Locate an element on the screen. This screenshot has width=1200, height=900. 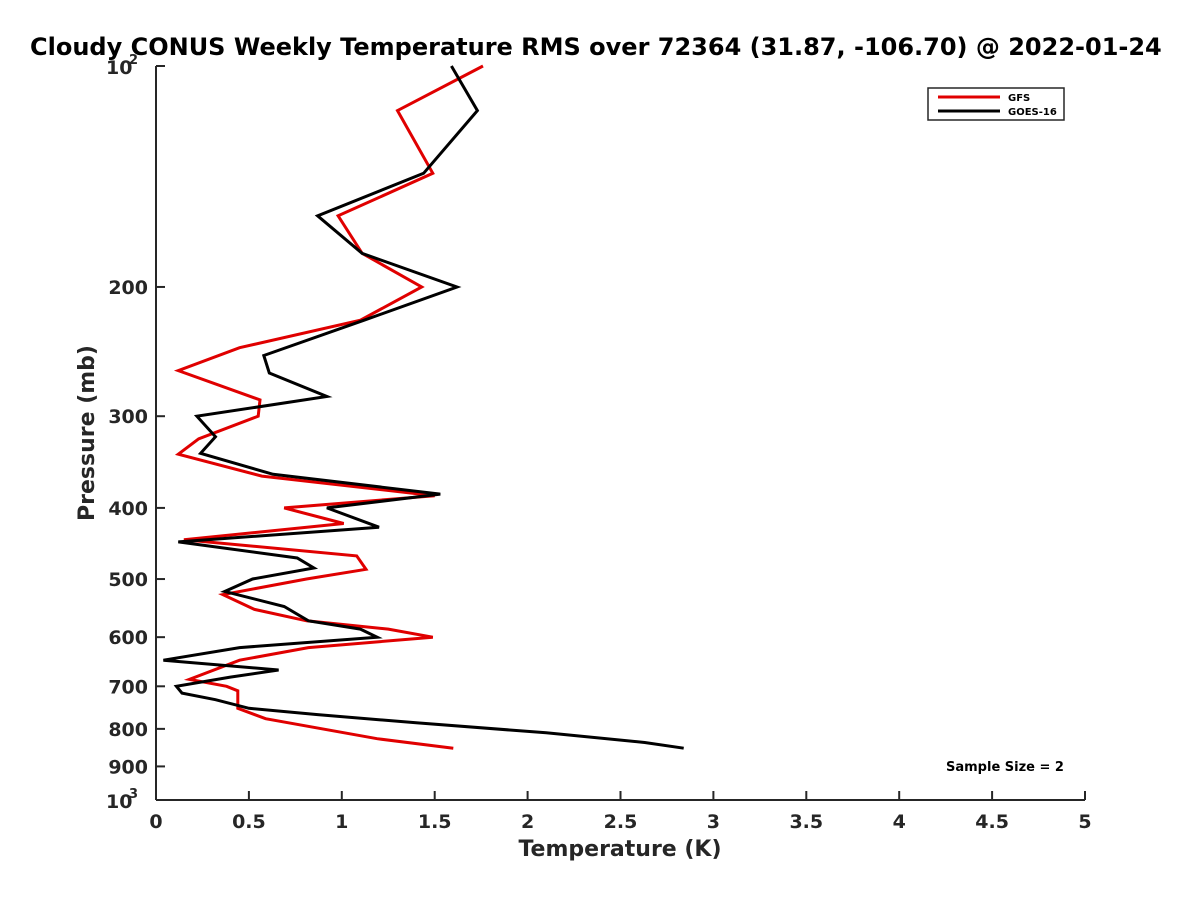
y-tick-label: 10³ is located at coordinates (122, 800).